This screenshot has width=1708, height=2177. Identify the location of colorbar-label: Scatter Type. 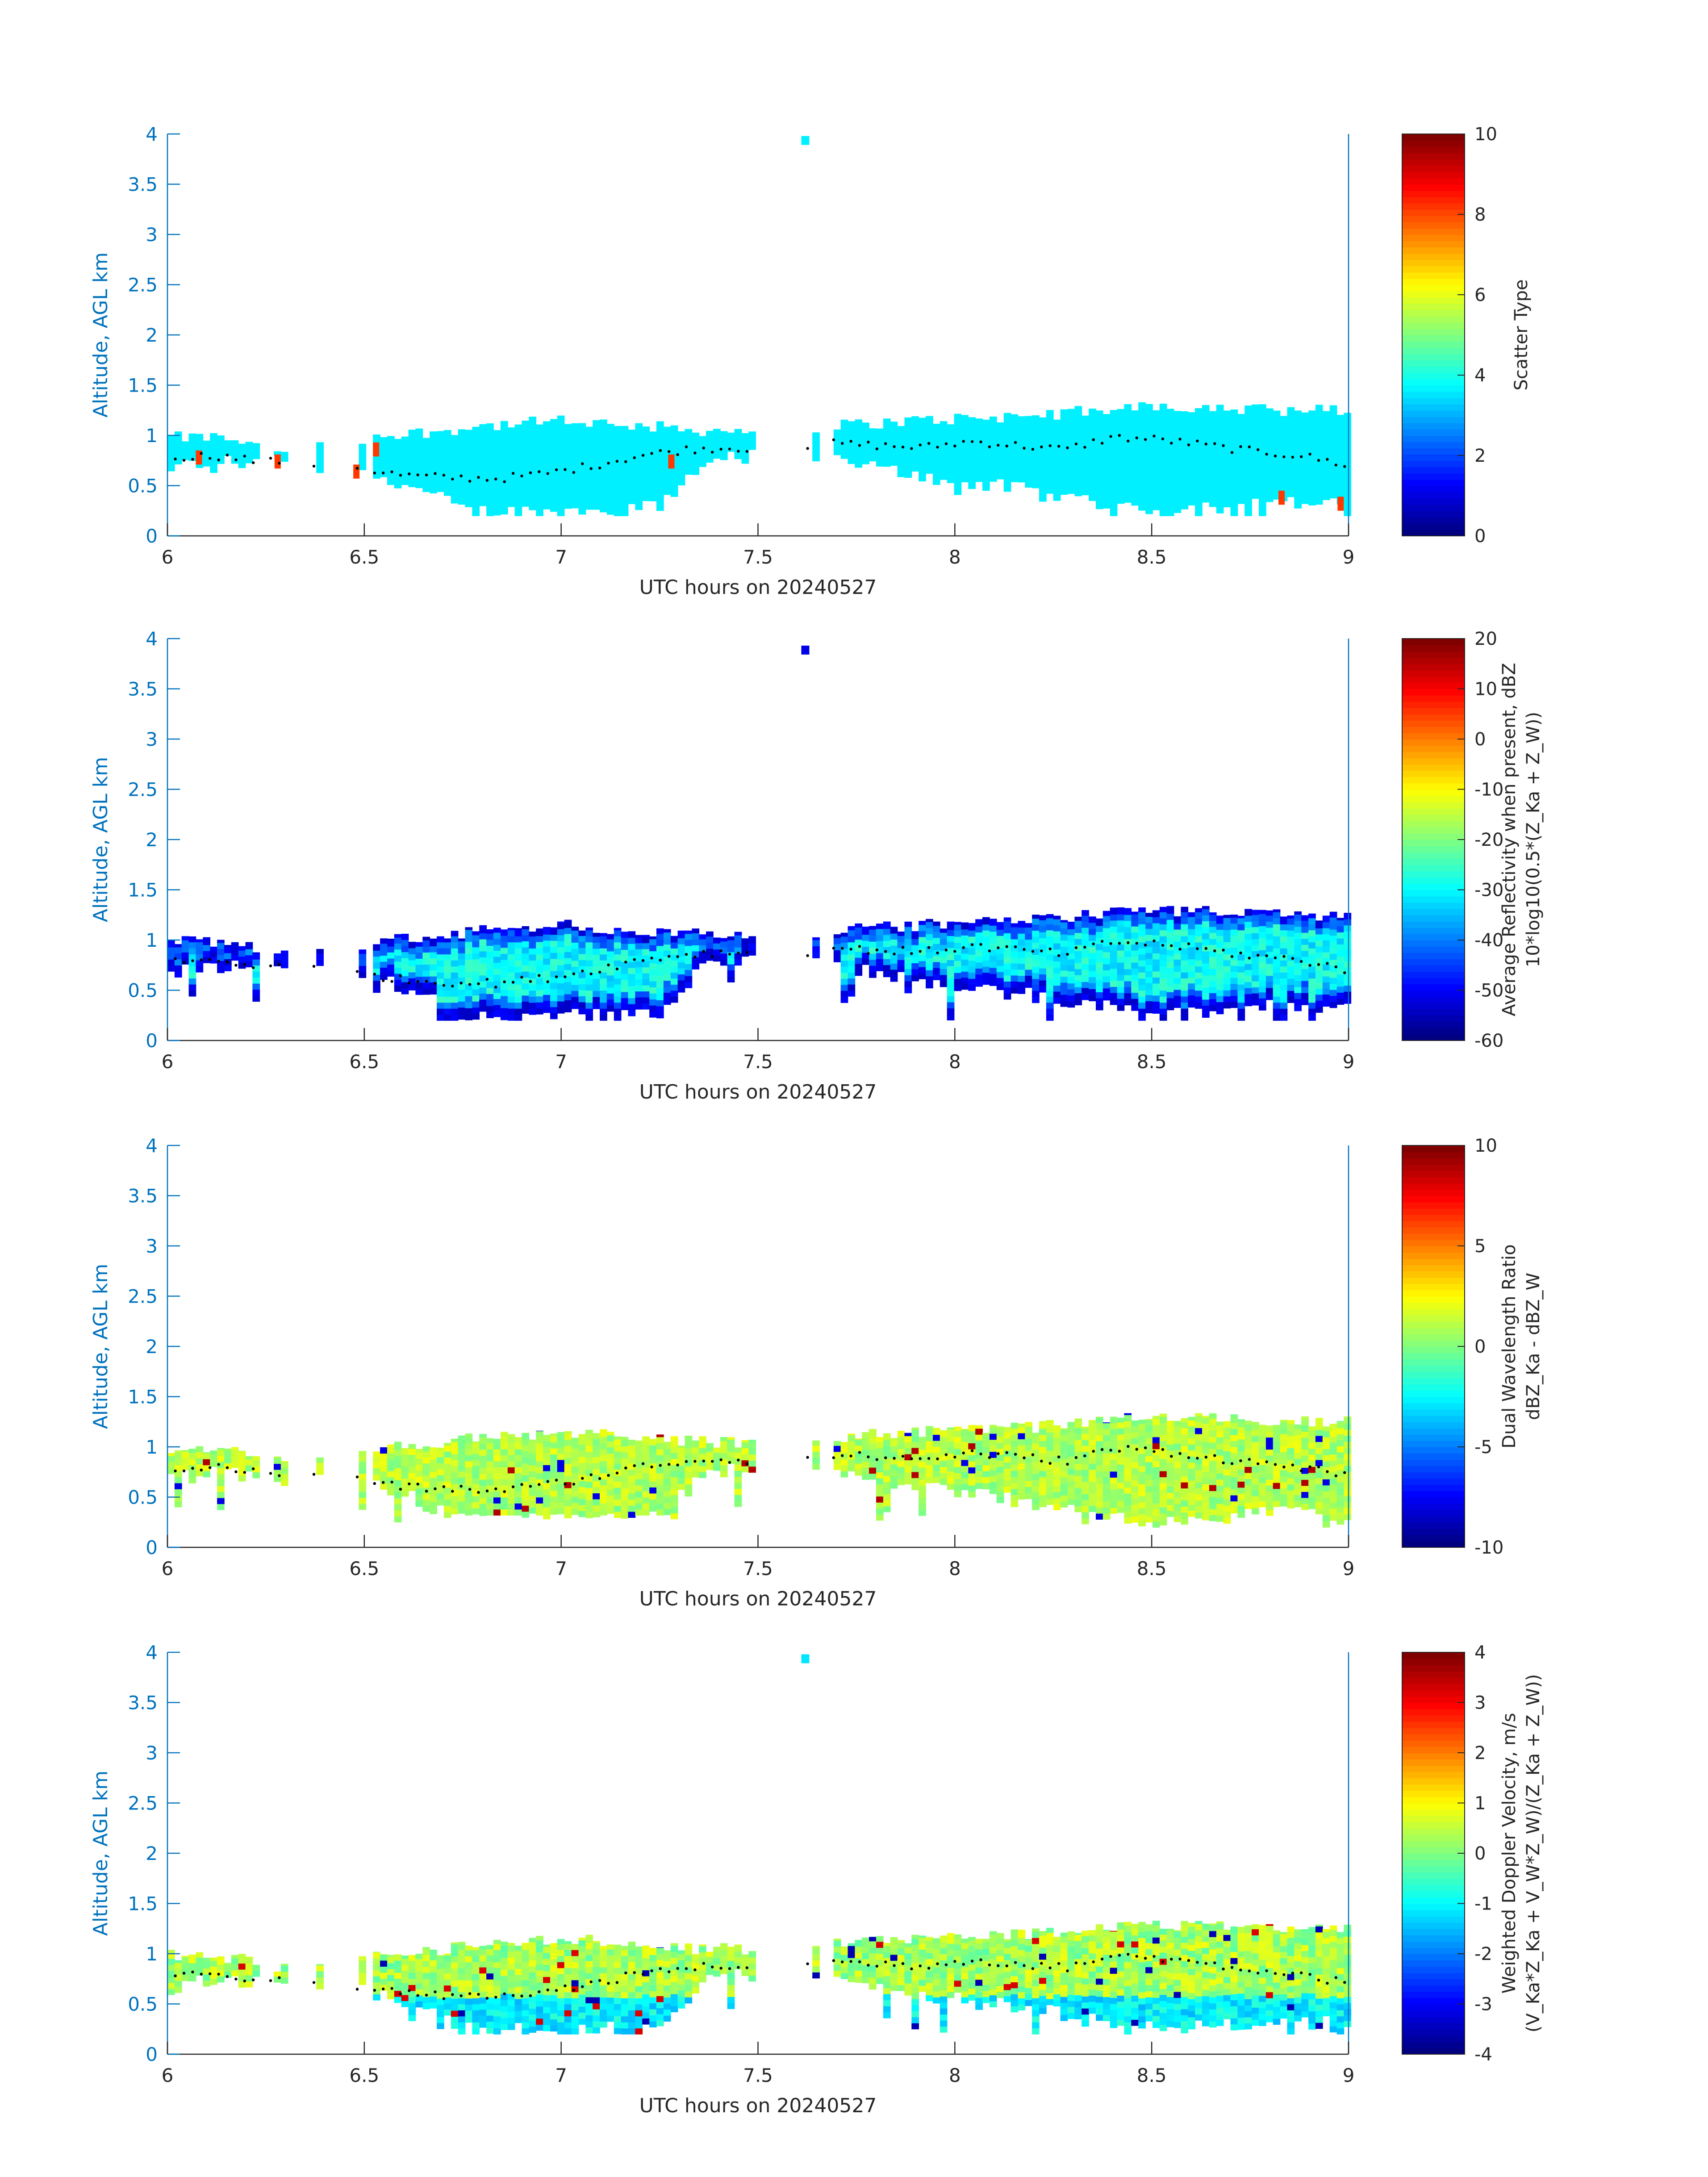
(1521, 335).